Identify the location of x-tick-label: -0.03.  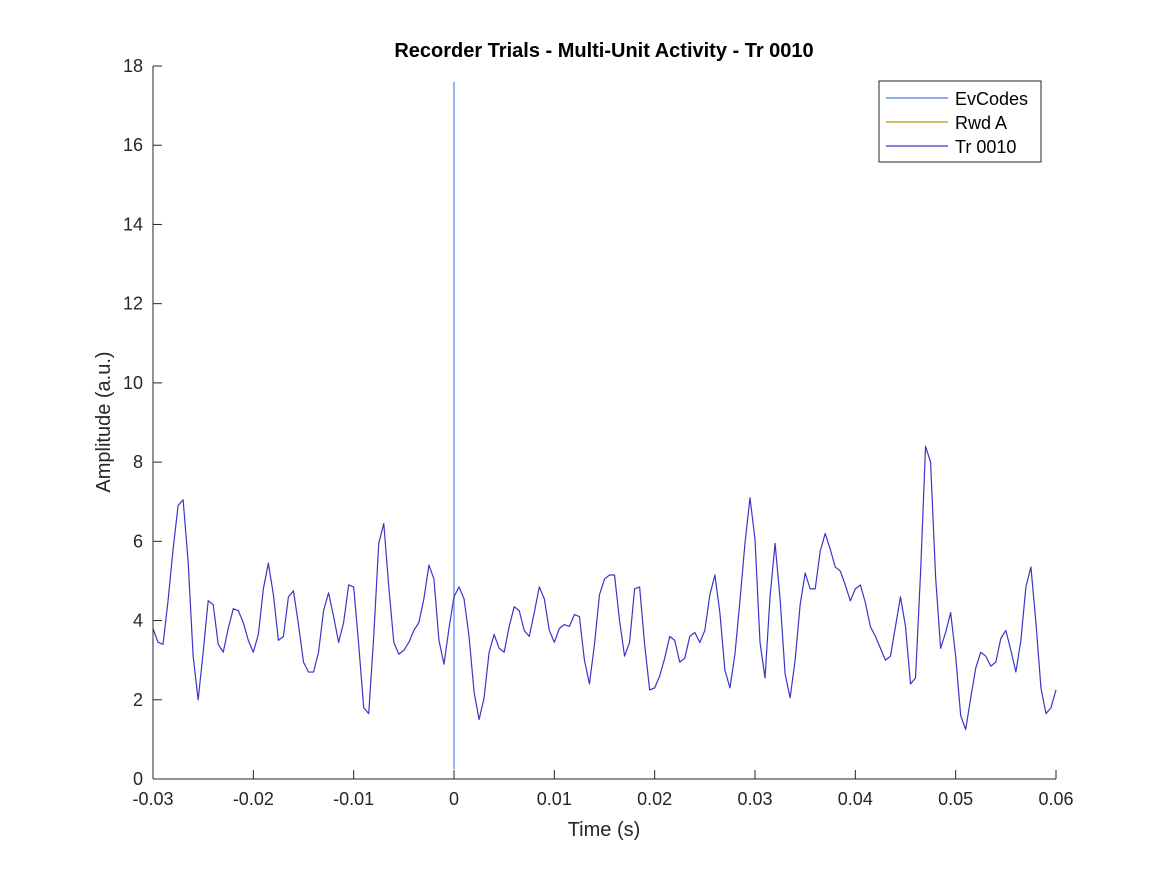
(152, 799).